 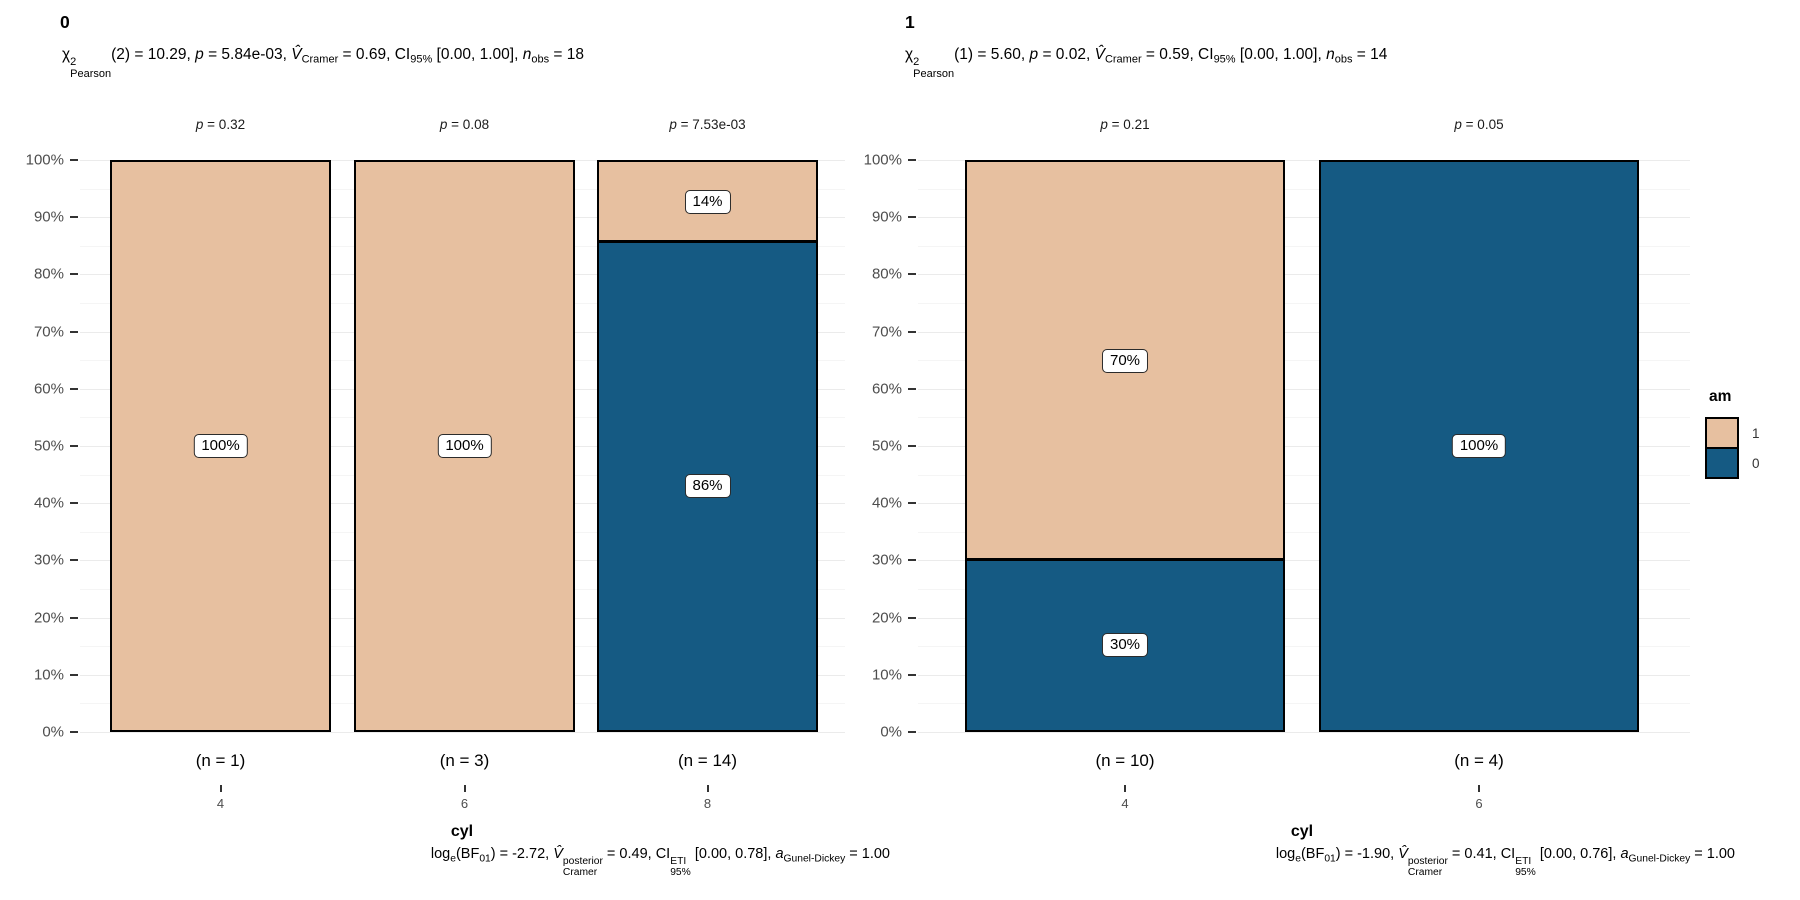 What do you see at coordinates (527, 54) in the screenshot?
I see `formula-segment: n` at bounding box center [527, 54].